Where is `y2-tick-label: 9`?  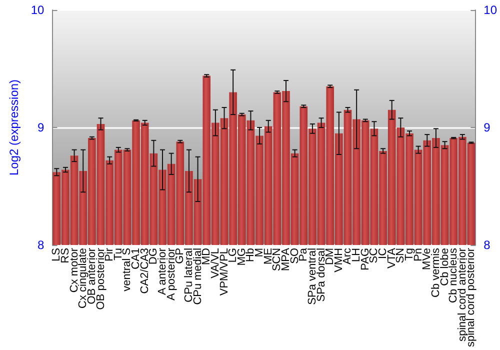
y2-tick-label: 9 is located at coordinates (487, 127).